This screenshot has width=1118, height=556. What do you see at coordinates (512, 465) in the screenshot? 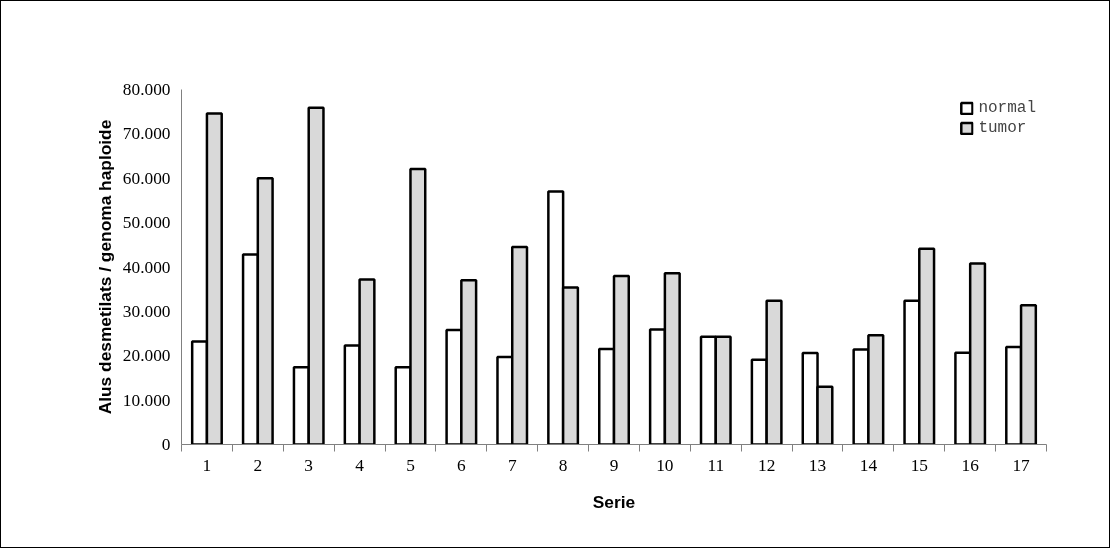
I see `x-tick-label: 7` at bounding box center [512, 465].